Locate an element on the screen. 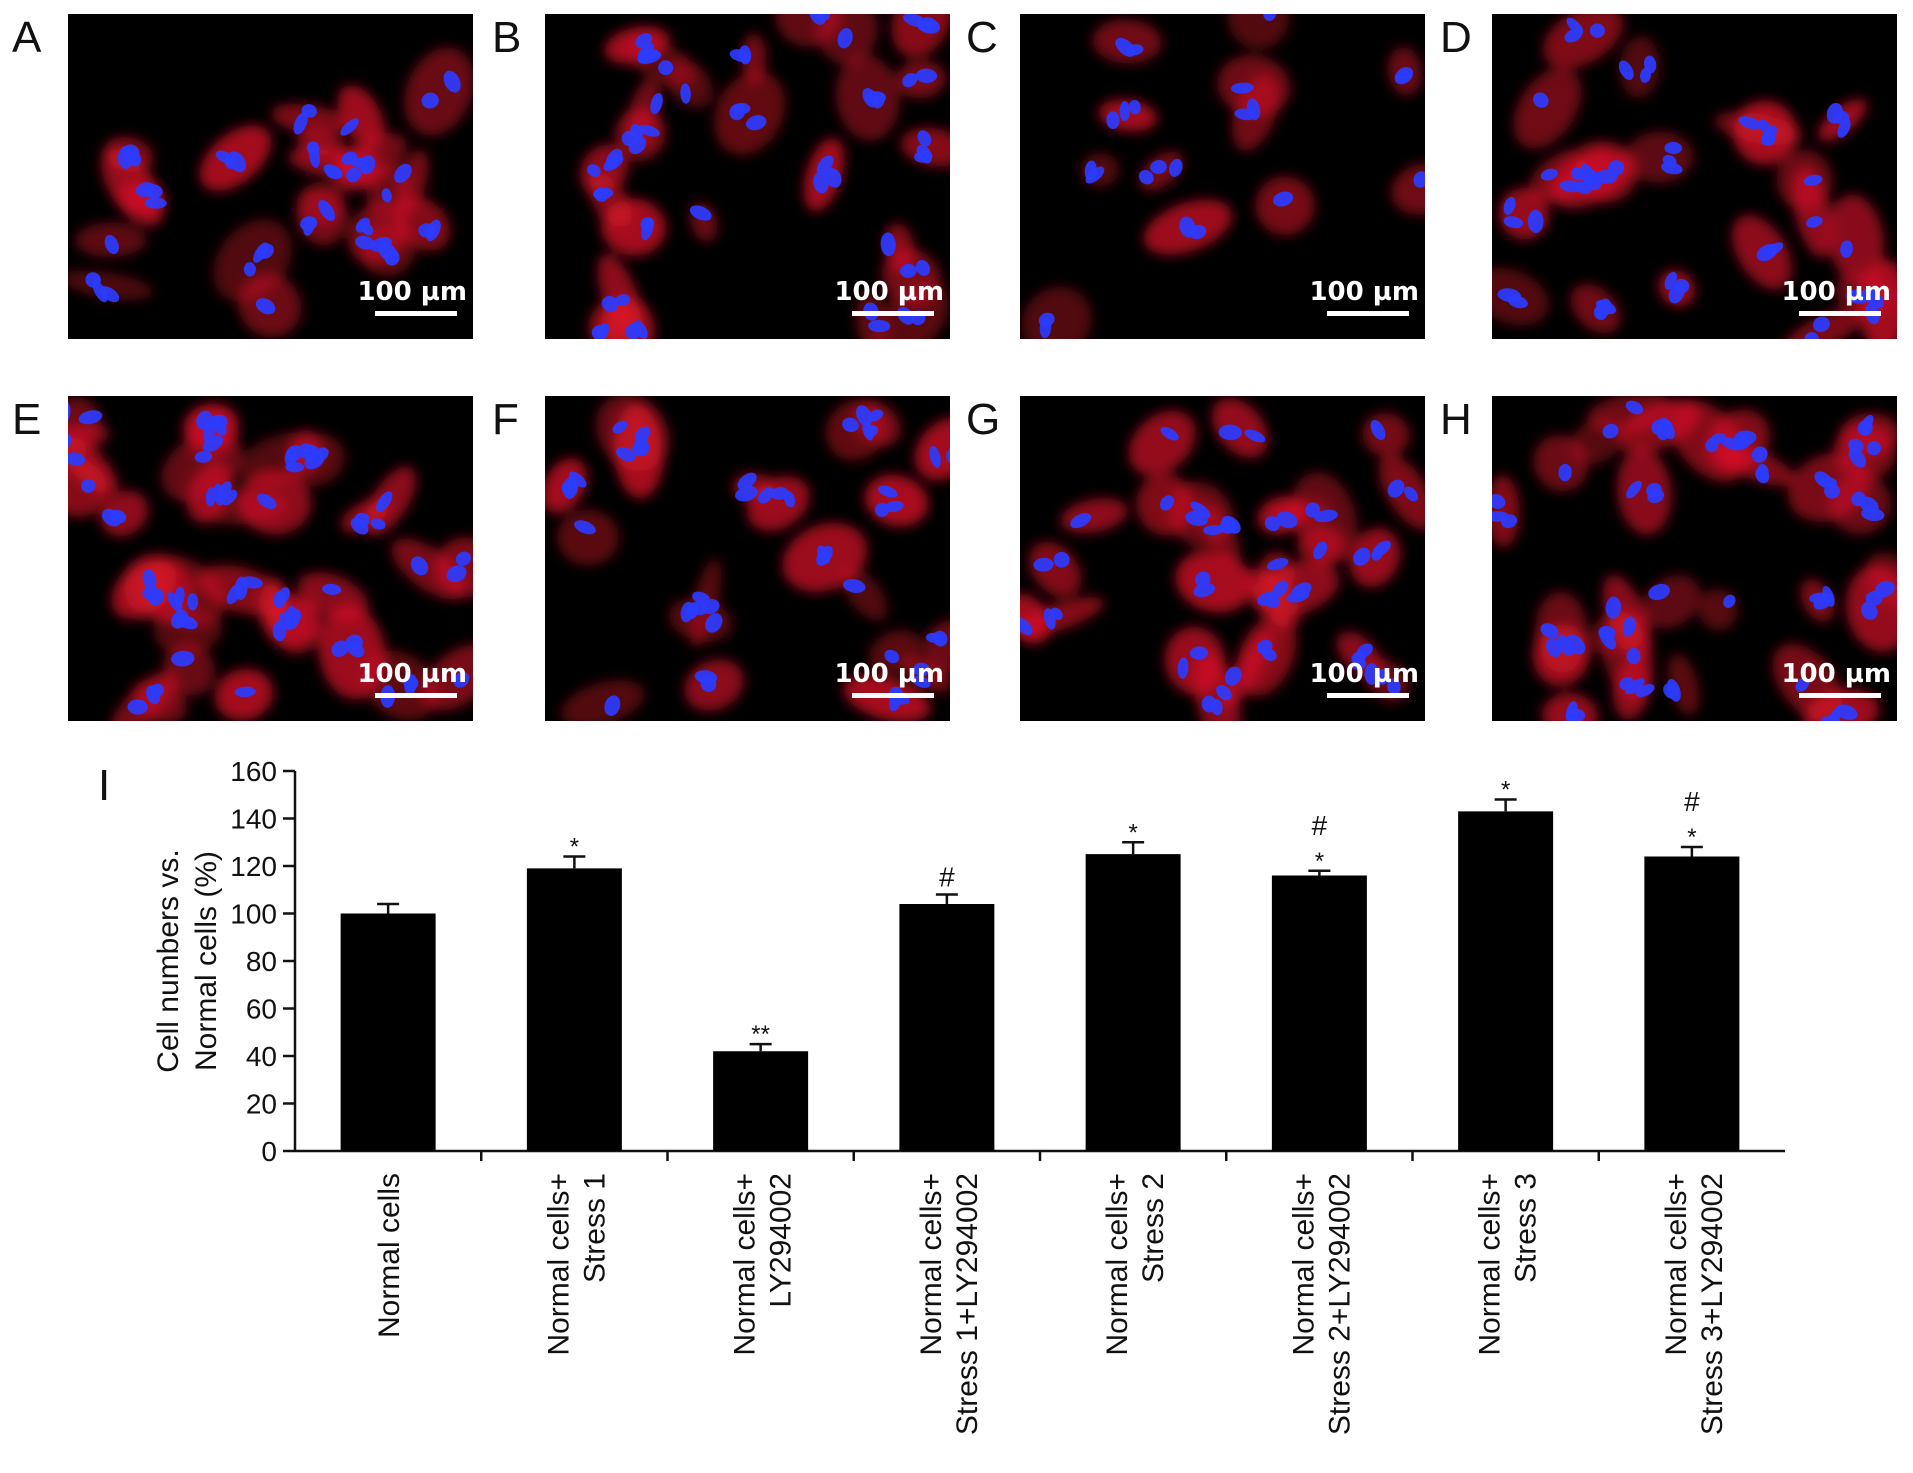 The width and height of the screenshot is (1913, 1473). x-tick-label-line: Stress 2+LY294002 is located at coordinates (1339, 1304).